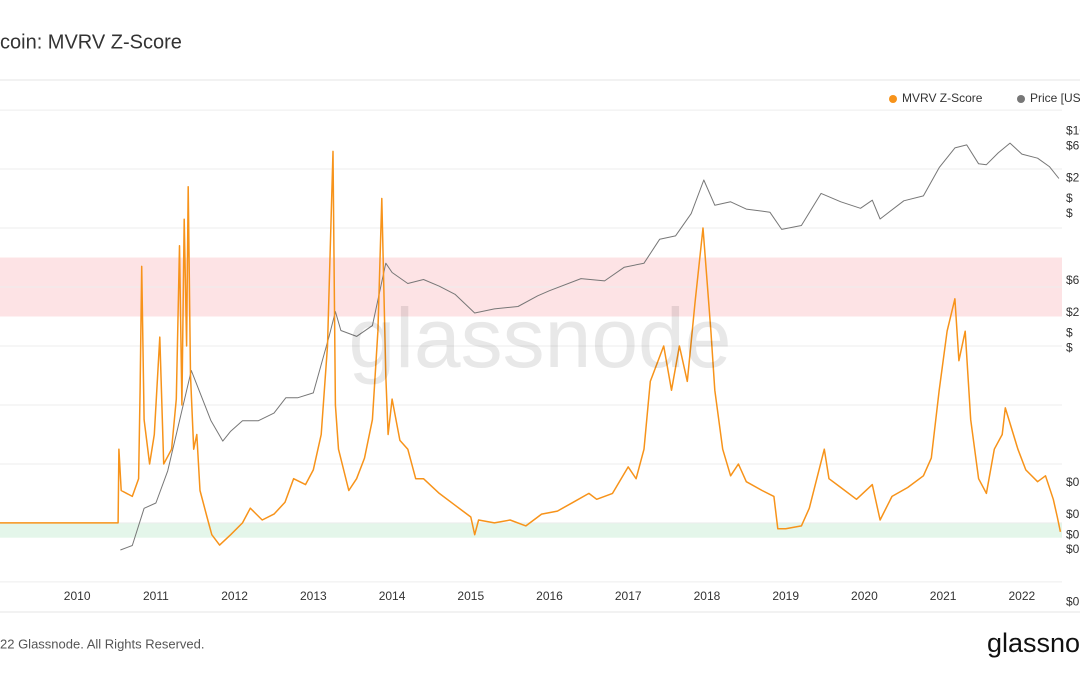 The image size is (1080, 675). What do you see at coordinates (313, 596) in the screenshot?
I see `x-tick-label: 2013` at bounding box center [313, 596].